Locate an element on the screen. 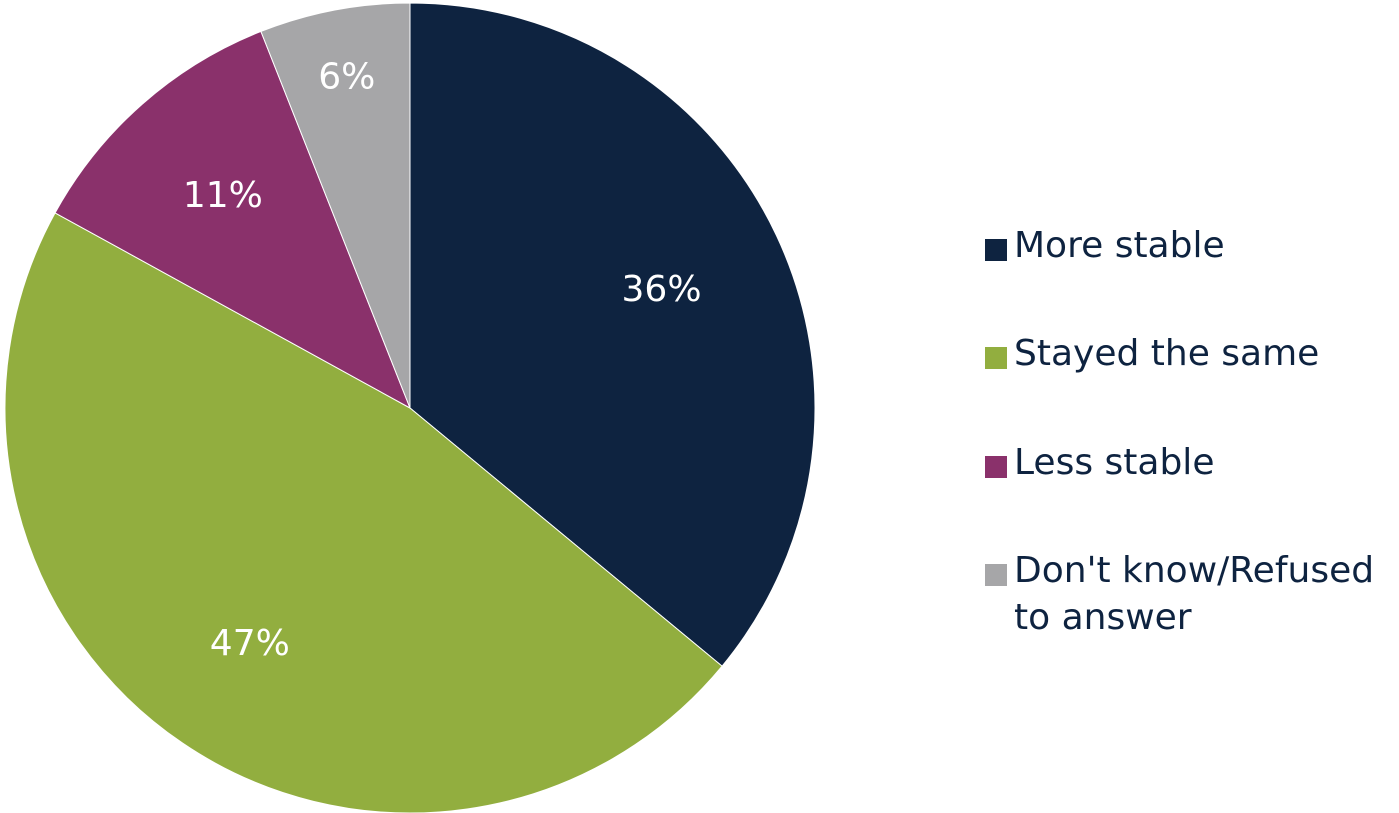  legend-swatch-stayed-the-same is located at coordinates (996, 358).